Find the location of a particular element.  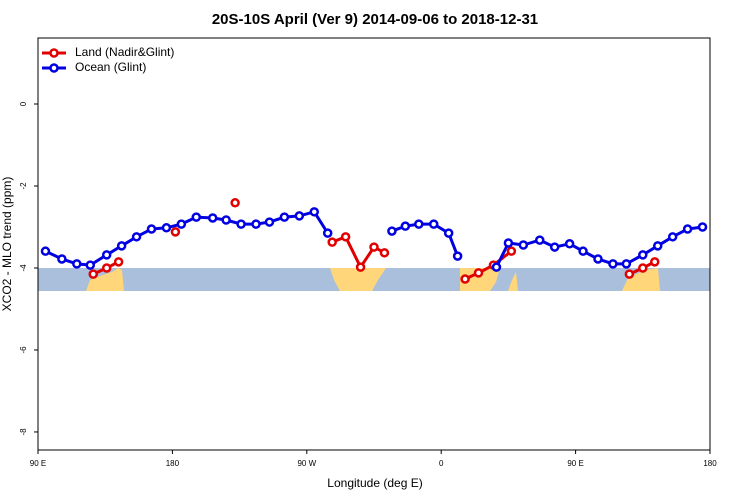

series-line is located at coordinates (358, 252).